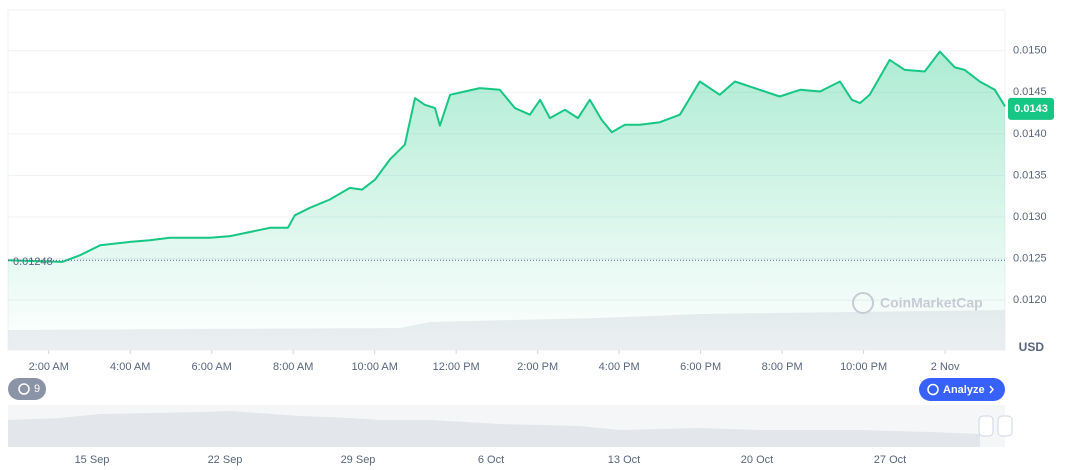  What do you see at coordinates (700, 367) in the screenshot?
I see `x-tick-label: 6:00 PM` at bounding box center [700, 367].